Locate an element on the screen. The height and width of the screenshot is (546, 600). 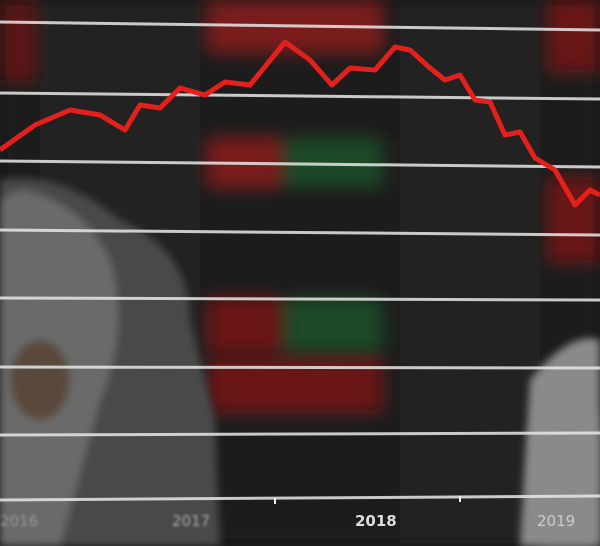
year-label-2018: 2018 is located at coordinates (376, 521).